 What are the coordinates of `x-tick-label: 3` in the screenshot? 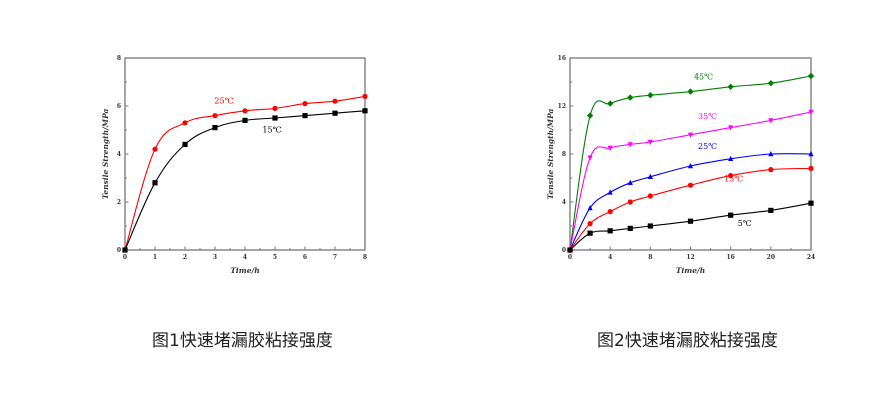 It's located at (215, 257).